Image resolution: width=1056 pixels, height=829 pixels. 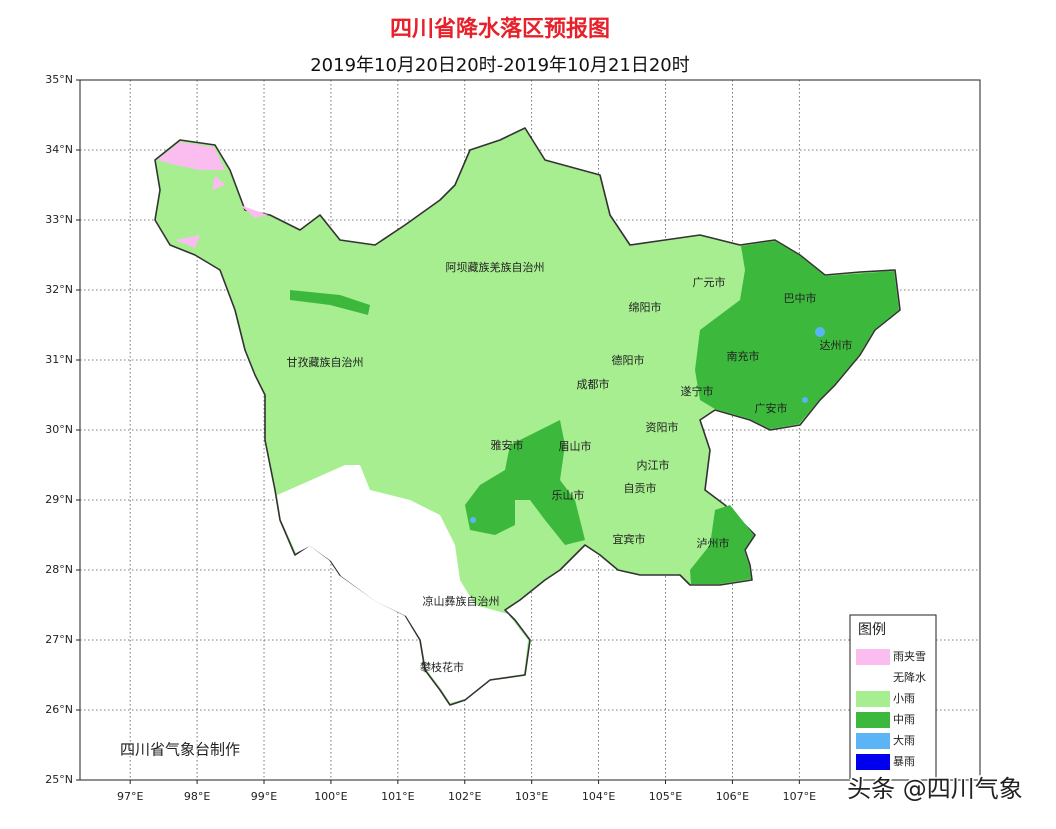 I want to click on y-tick-label: 33°N, so click(x=59, y=219).